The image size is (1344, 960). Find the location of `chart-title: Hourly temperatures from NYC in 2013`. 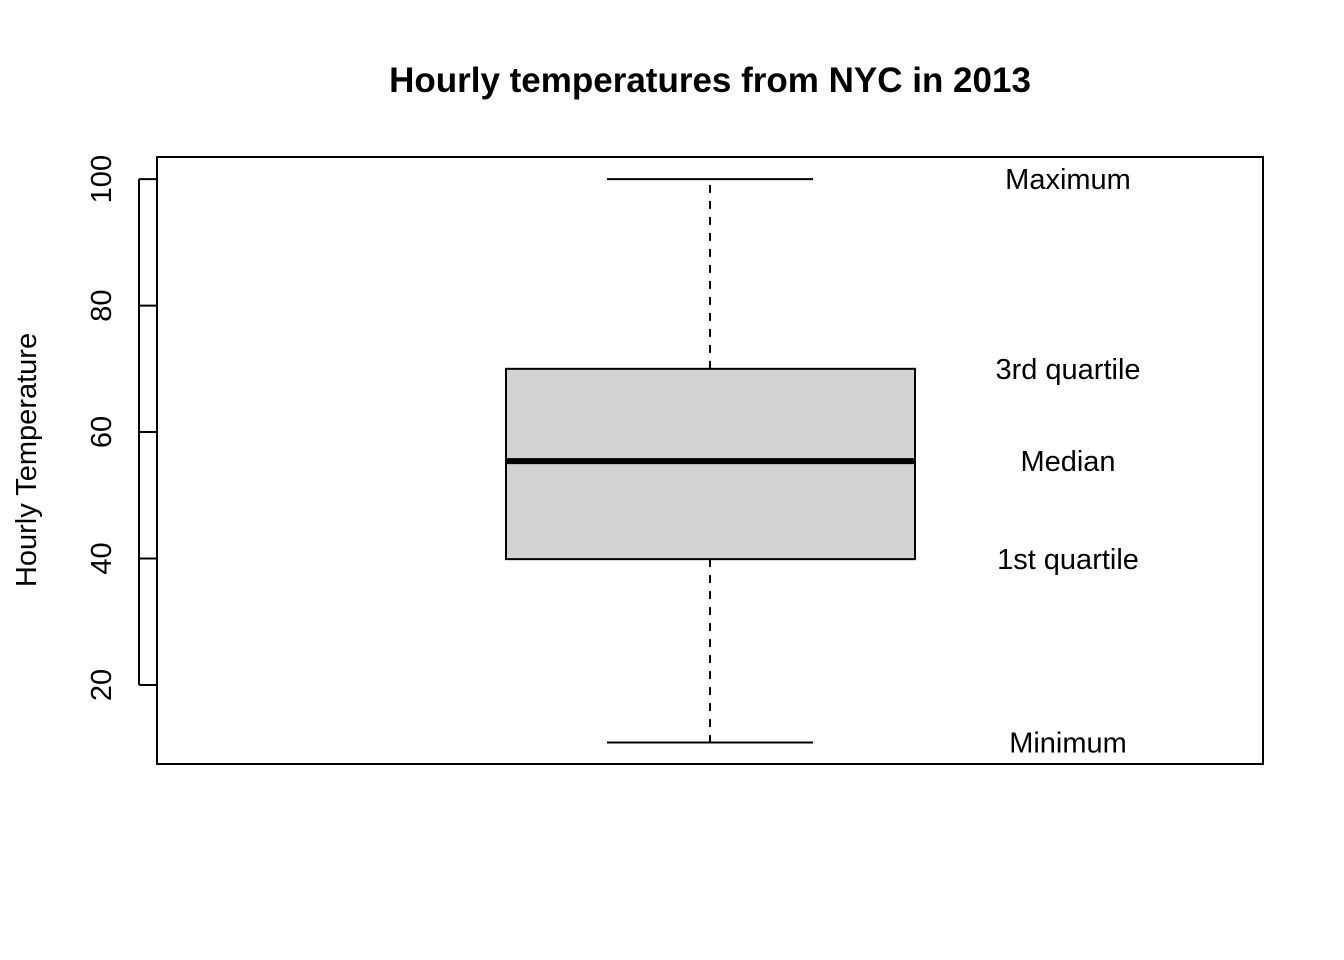

chart-title: Hourly temperatures from NYC in 2013 is located at coordinates (710, 80).